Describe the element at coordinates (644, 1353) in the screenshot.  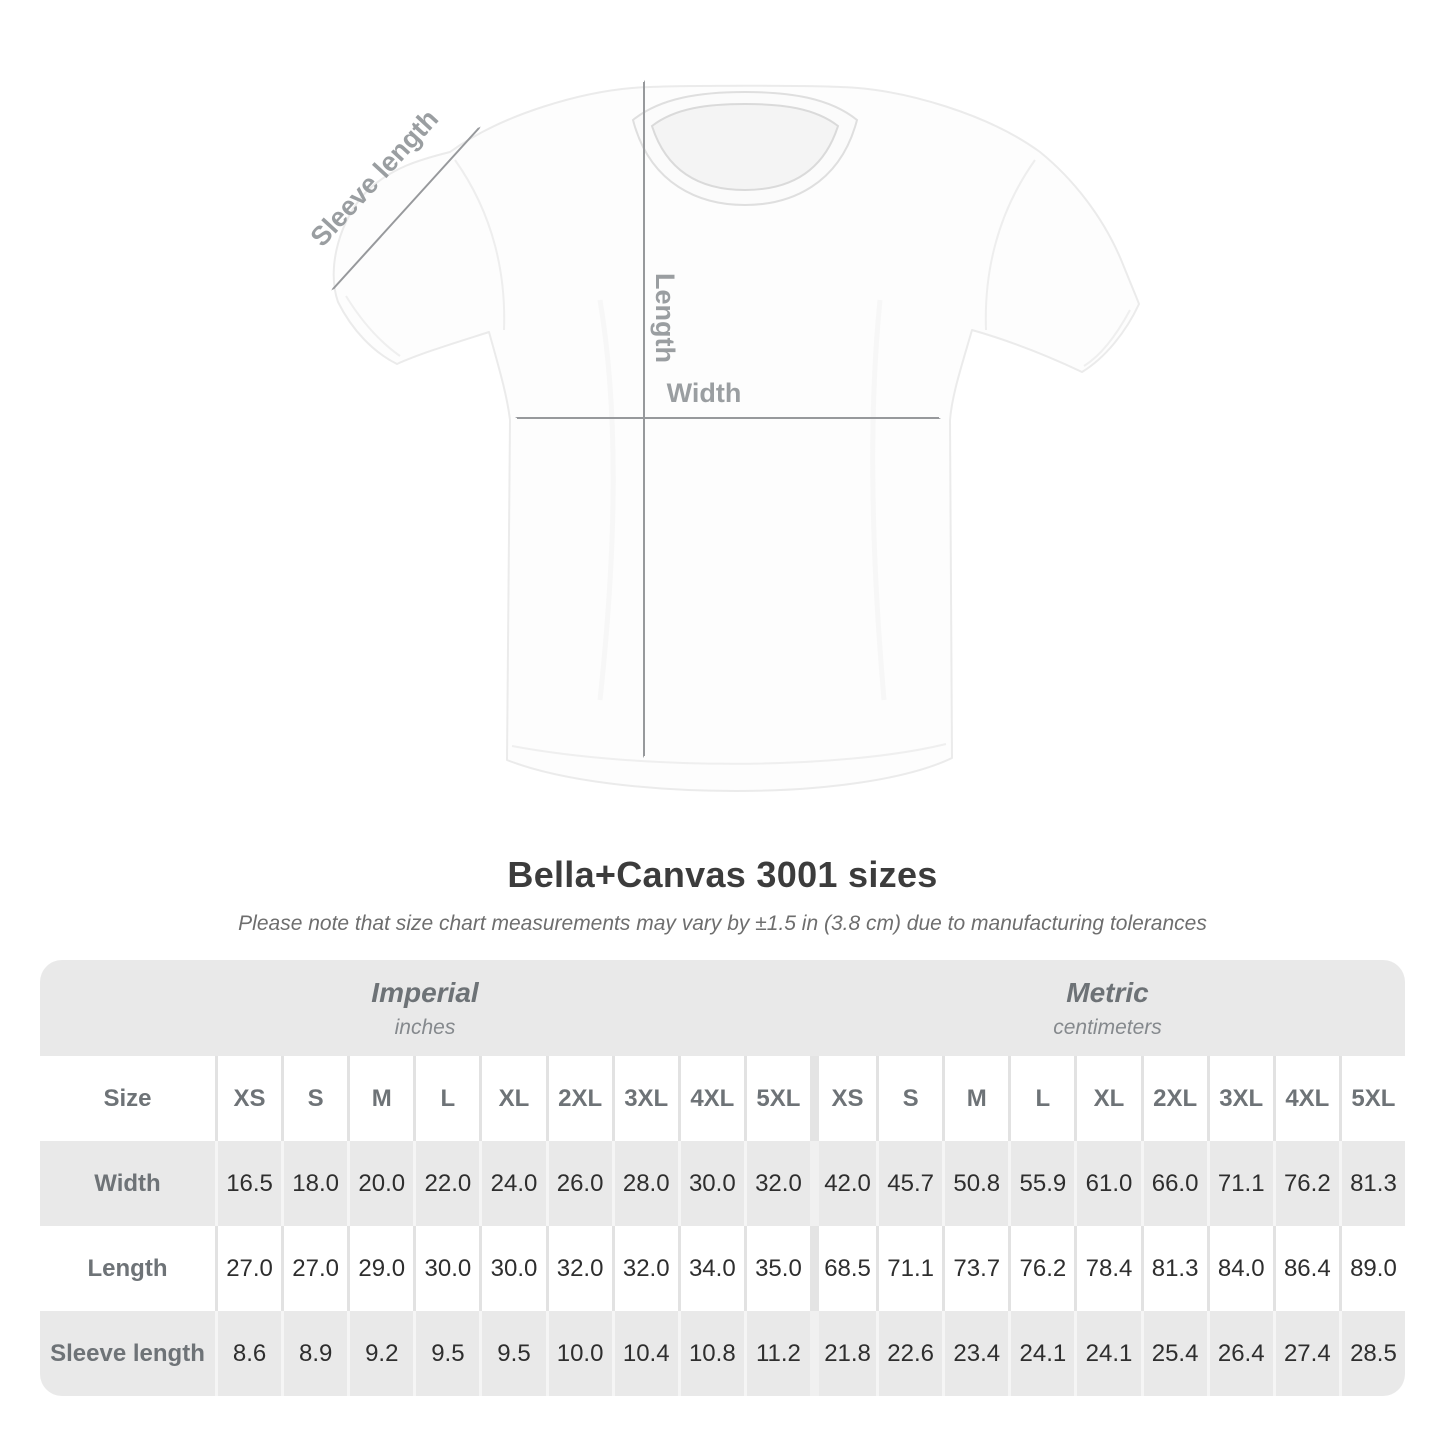
I see `value-cell-imperial-3xl: 10.4` at that location.